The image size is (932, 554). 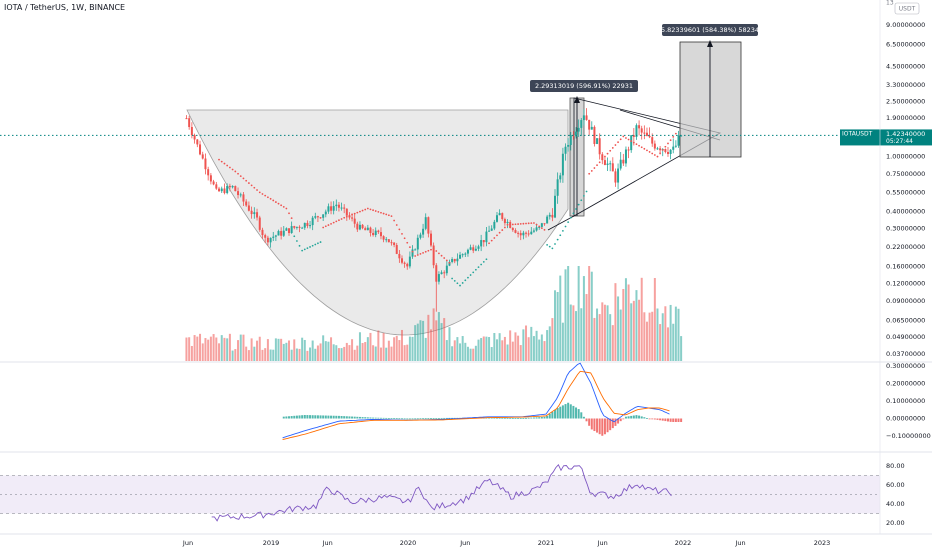 I want to click on symbol-title: IOTA / TetherUS, 1W, BINANCE, so click(x=65, y=7).